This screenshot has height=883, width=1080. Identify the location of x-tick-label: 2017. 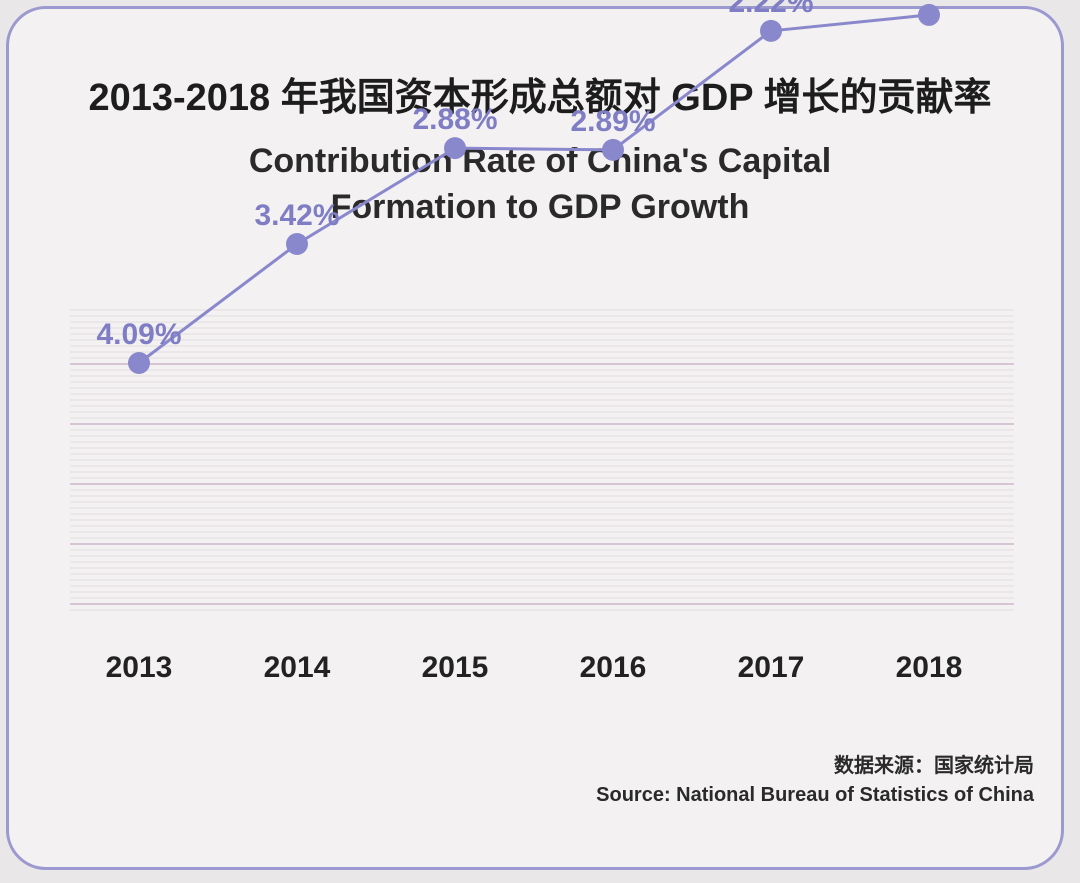
(771, 667).